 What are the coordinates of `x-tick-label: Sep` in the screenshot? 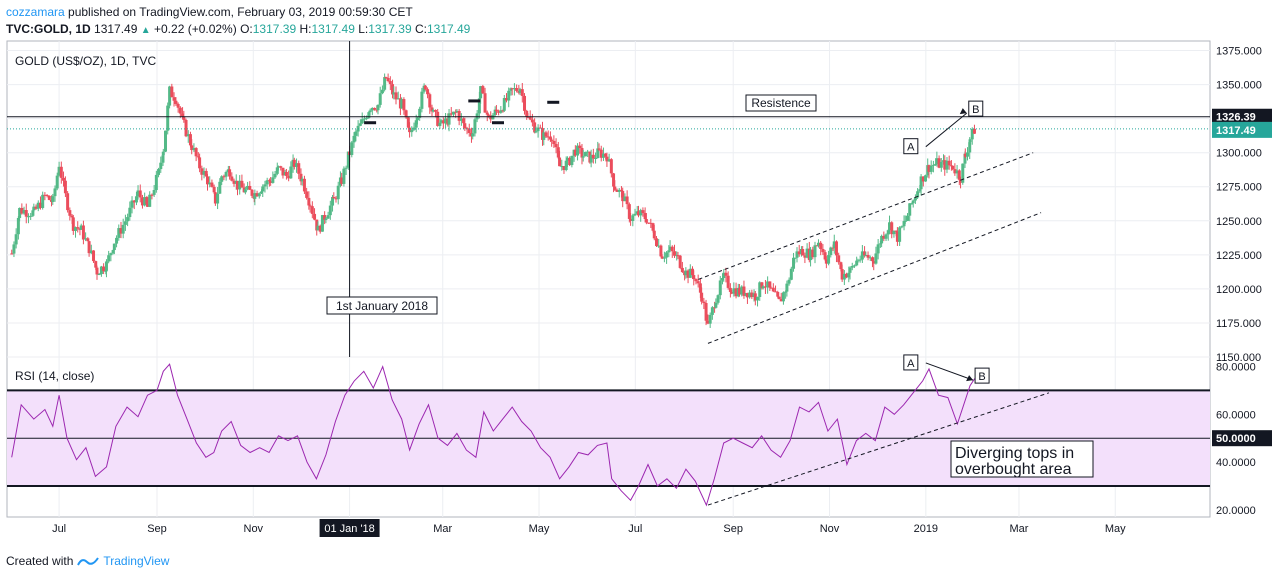 It's located at (157, 529).